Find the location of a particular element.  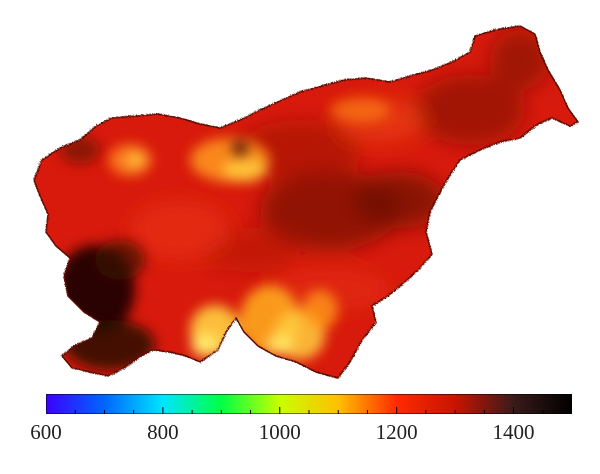

colorbar is located at coordinates (309, 404).